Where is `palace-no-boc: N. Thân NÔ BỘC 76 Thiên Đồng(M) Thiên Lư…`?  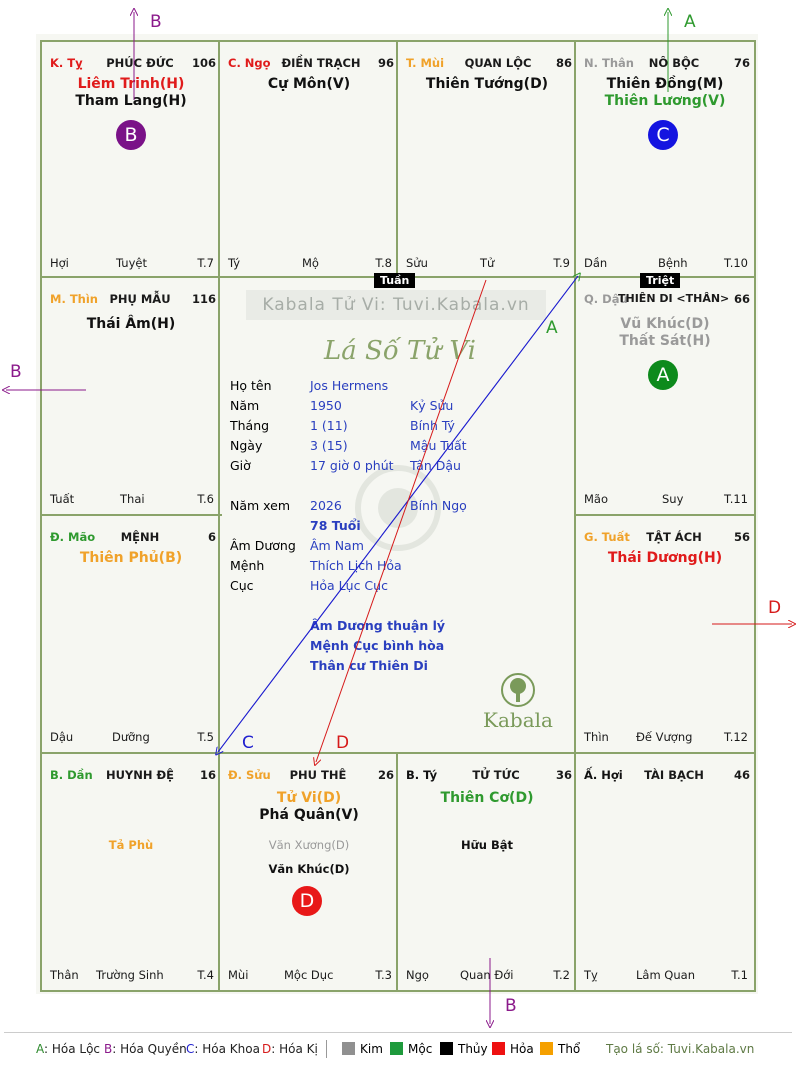
palace-no-boc: N. Thân NÔ BỘC 76 Thiên Đồng(M) Thiên Lư… is located at coordinates (665, 160).